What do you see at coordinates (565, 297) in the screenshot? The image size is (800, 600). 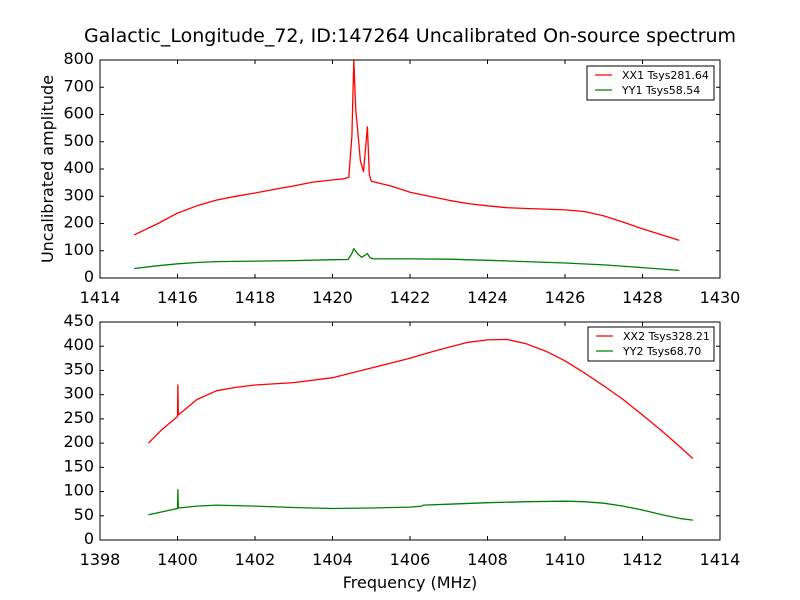 I see `x-tick-label: 1426` at bounding box center [565, 297].